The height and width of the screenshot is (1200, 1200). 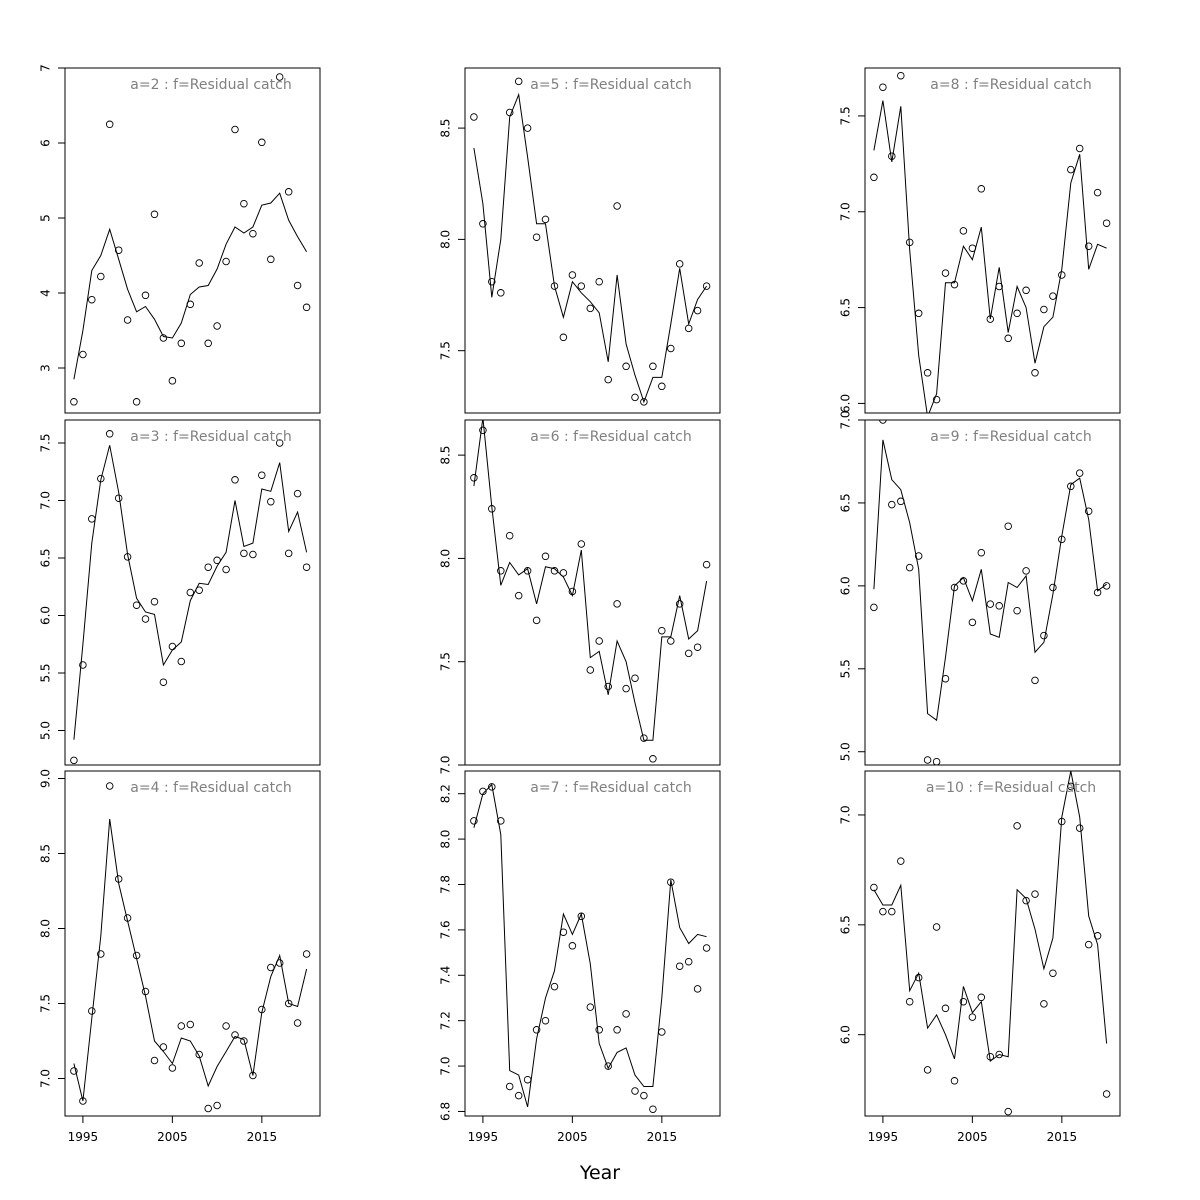 I want to click on y-tick-label: 8.2, so click(x=446, y=793).